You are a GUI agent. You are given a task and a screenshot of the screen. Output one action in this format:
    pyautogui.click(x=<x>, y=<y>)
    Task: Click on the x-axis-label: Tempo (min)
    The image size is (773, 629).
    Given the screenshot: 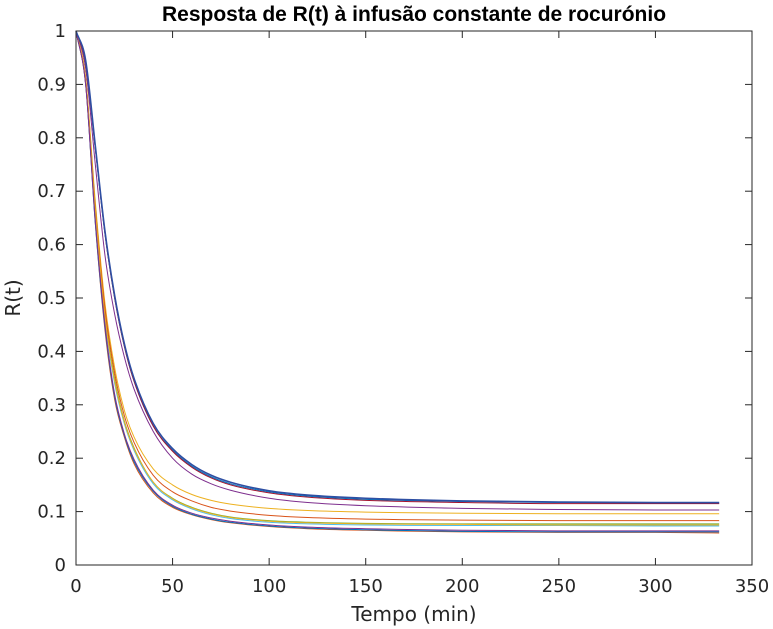 What is the action you would take?
    pyautogui.click(x=413, y=614)
    